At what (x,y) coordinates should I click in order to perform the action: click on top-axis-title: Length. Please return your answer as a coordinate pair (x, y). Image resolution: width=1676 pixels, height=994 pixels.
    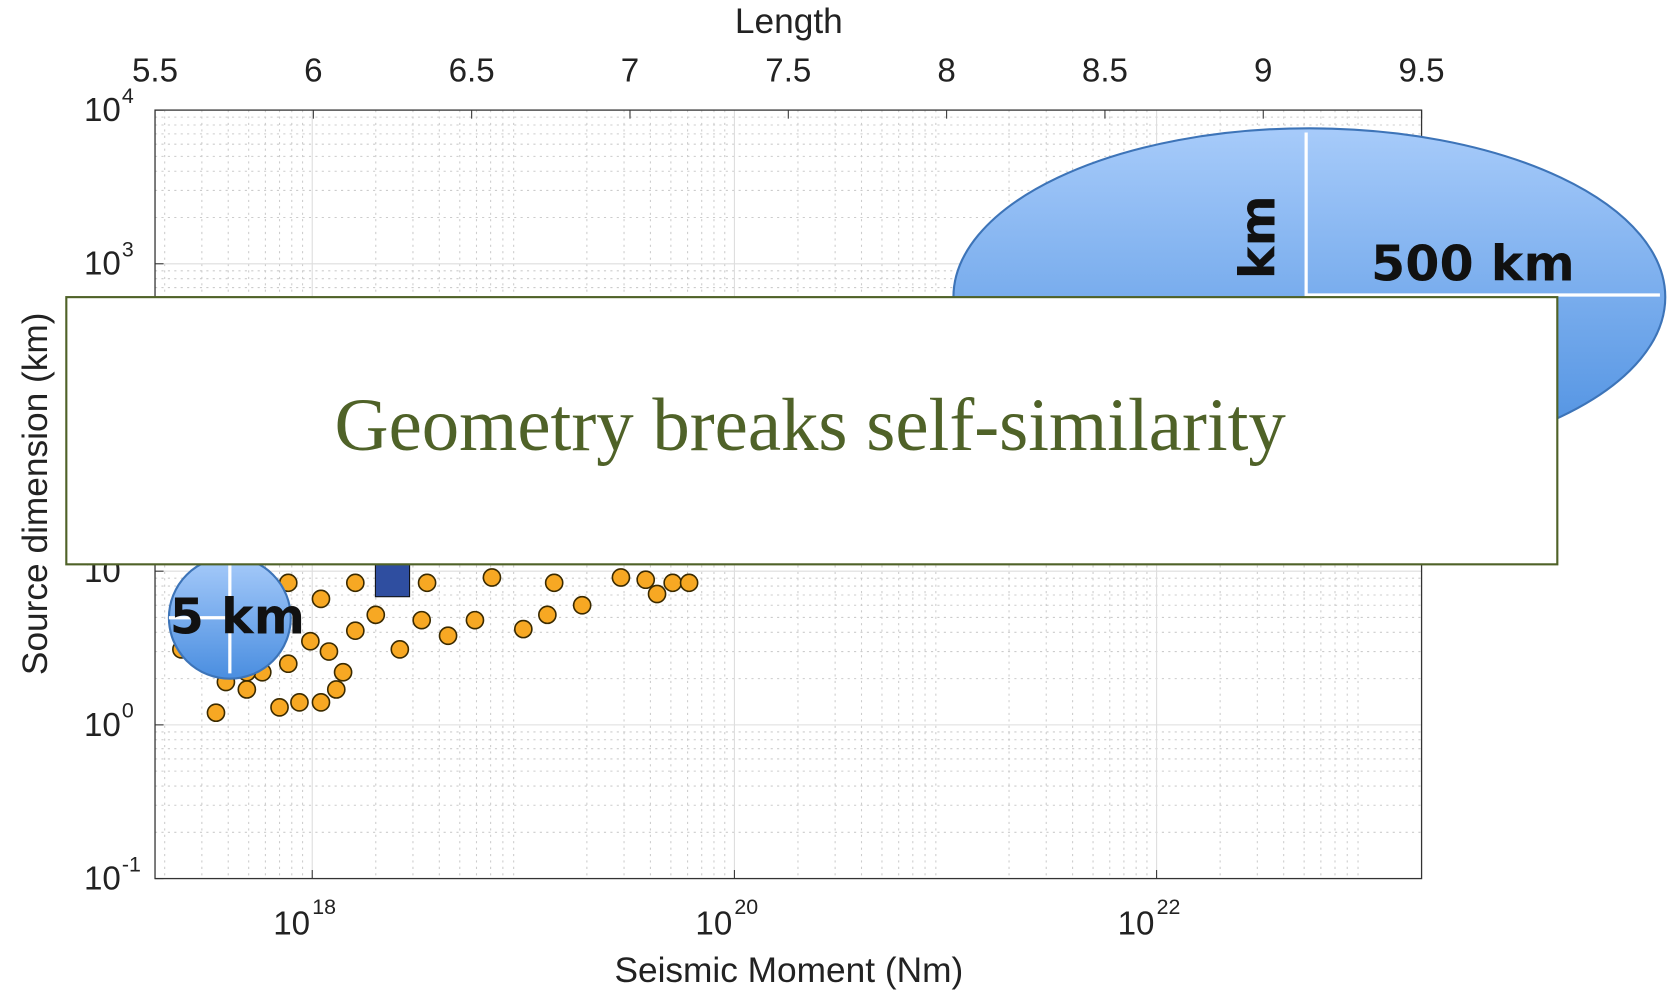
    Looking at the image, I should click on (789, 21).